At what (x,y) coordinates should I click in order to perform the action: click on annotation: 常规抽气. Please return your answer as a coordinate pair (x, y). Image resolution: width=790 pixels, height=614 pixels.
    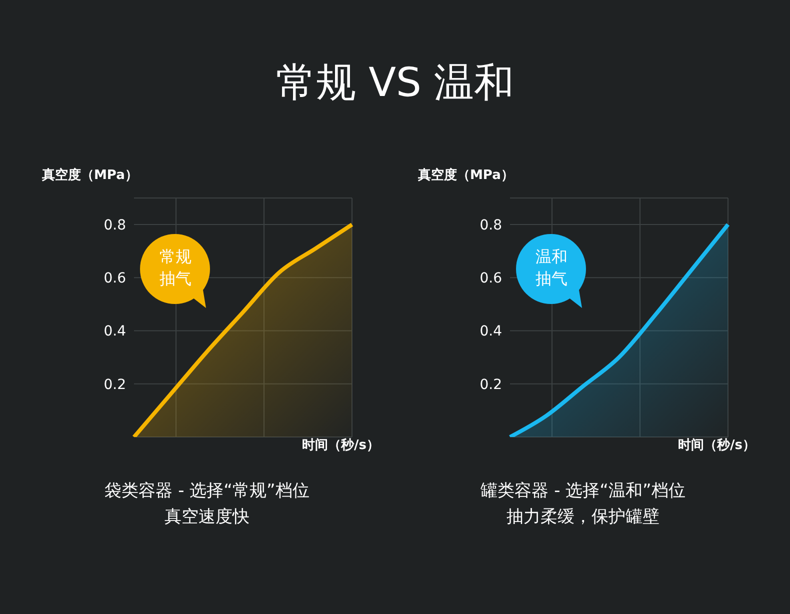
    Looking at the image, I should click on (175, 268).